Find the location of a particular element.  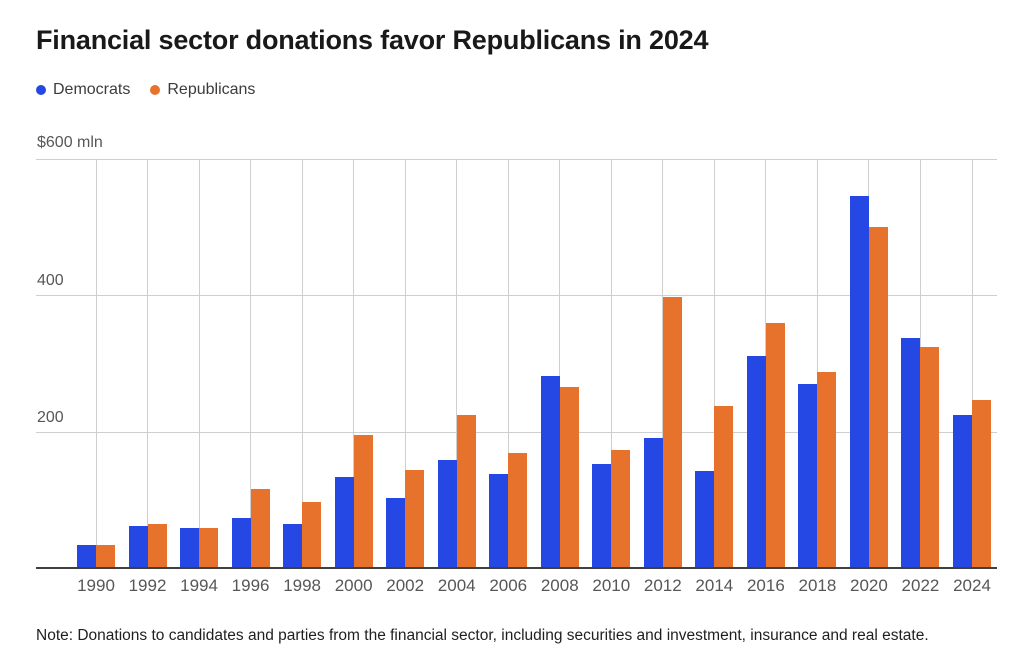

legend: Democrats Republicans is located at coordinates (145, 90).